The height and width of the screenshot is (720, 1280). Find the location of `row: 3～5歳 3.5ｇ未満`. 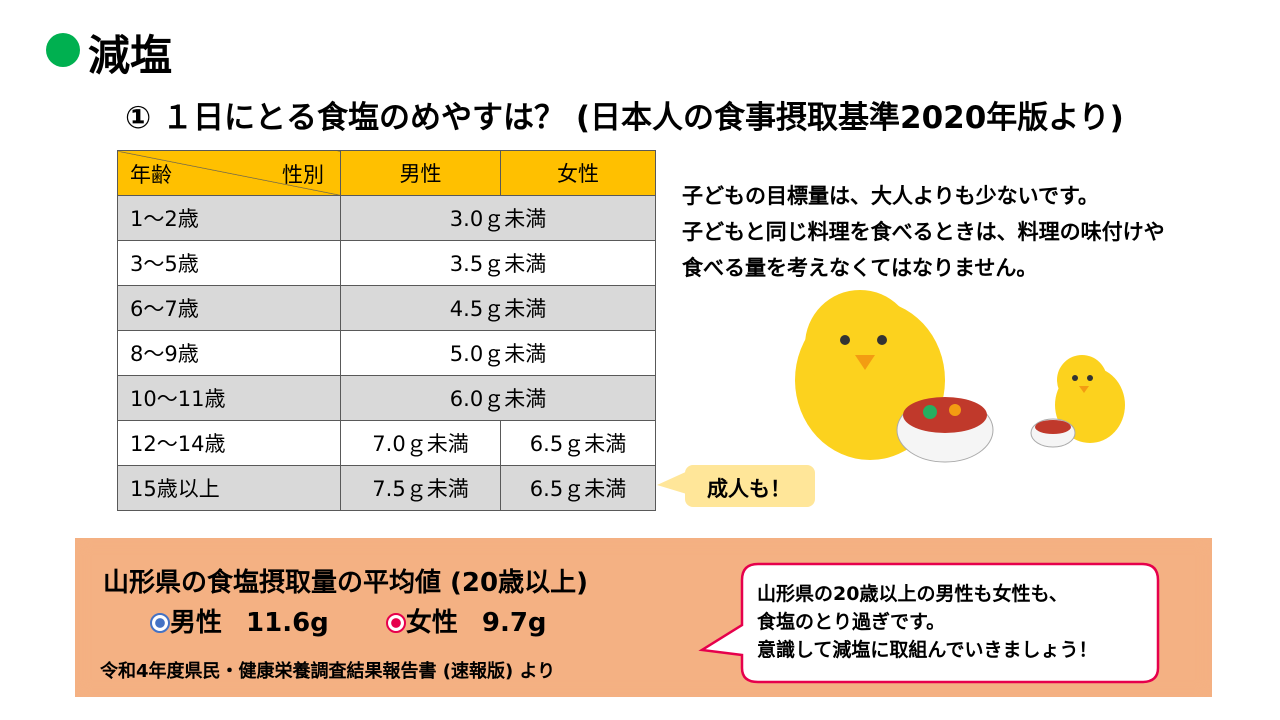

row: 3～5歳 3.5ｇ未満 is located at coordinates (386, 263).